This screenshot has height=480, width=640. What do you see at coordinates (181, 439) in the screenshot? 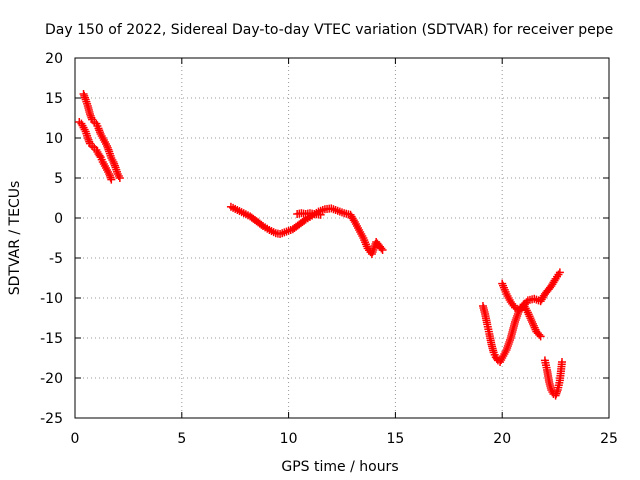
I see `x-tick-label: 5` at bounding box center [181, 439].